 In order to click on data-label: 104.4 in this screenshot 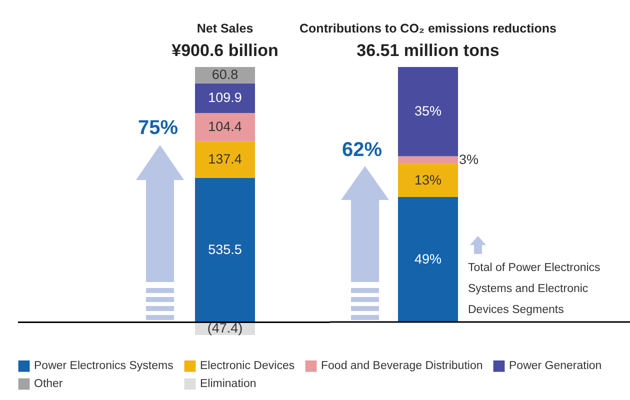, I will do `click(225, 126)`.